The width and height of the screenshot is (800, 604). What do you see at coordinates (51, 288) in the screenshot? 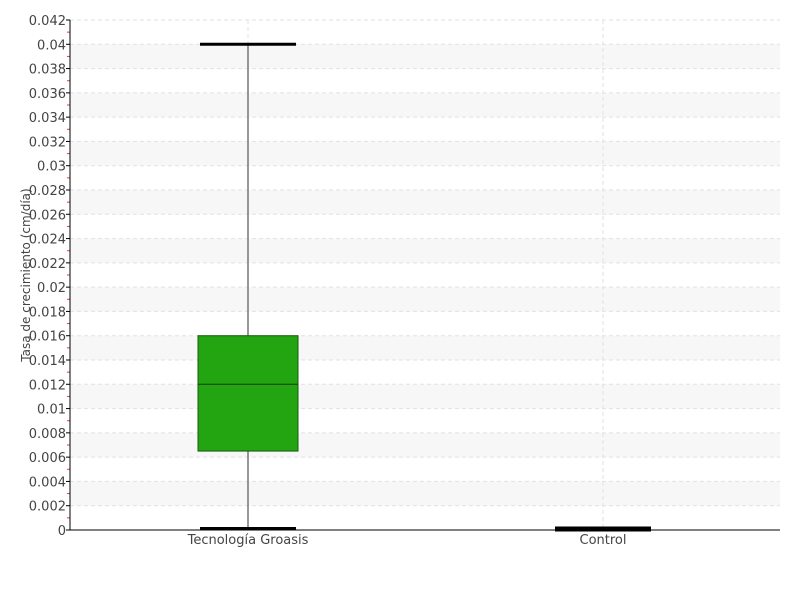
I see `y-tick-label: 0.02` at bounding box center [51, 288].